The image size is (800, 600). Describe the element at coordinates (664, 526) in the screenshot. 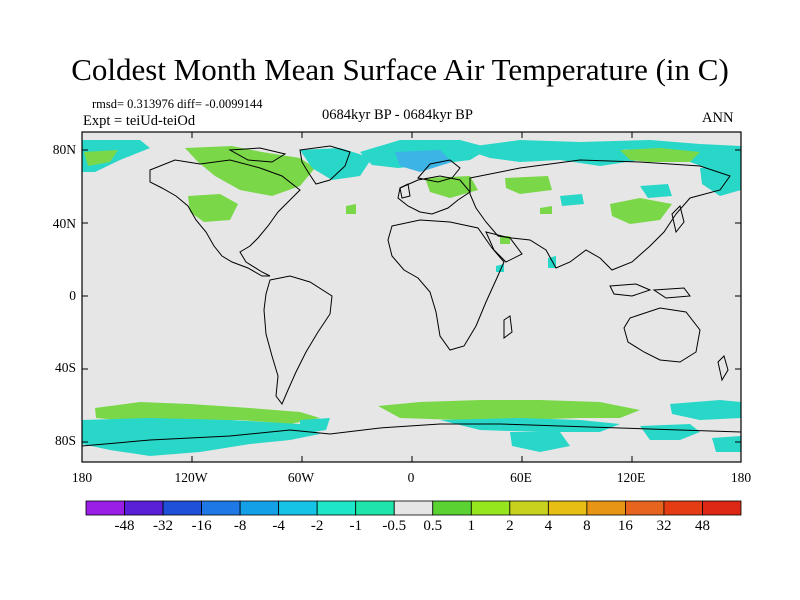

I see `colorbar-label: 32` at that location.